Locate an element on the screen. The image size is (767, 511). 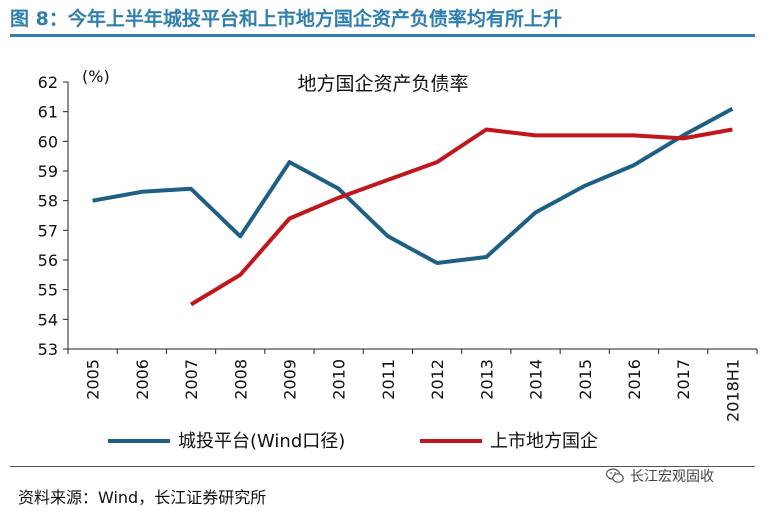
watermark: 长江宏观固收 is located at coordinates (660, 476).